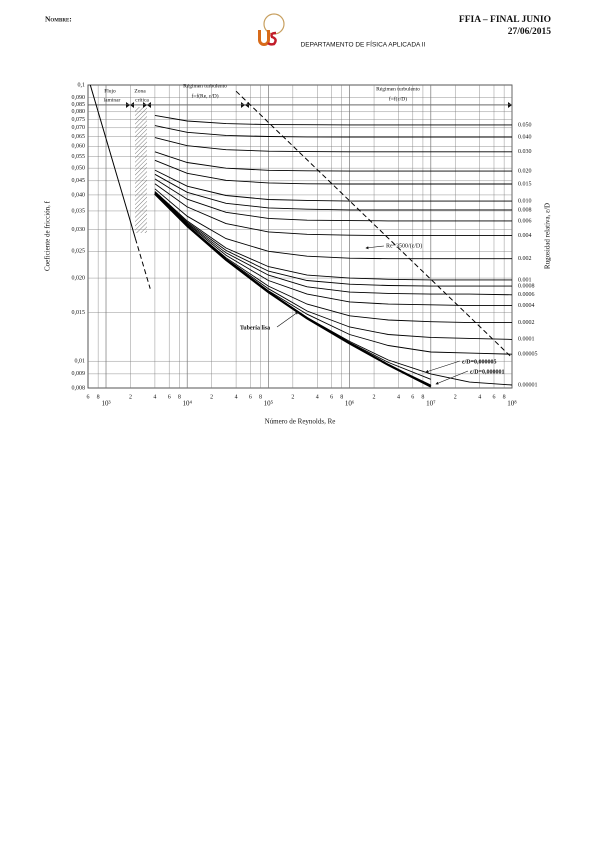 This screenshot has height=848, width=599. Describe the element at coordinates (79, 388) in the screenshot. I see `y-tick-label: 0,008` at that location.